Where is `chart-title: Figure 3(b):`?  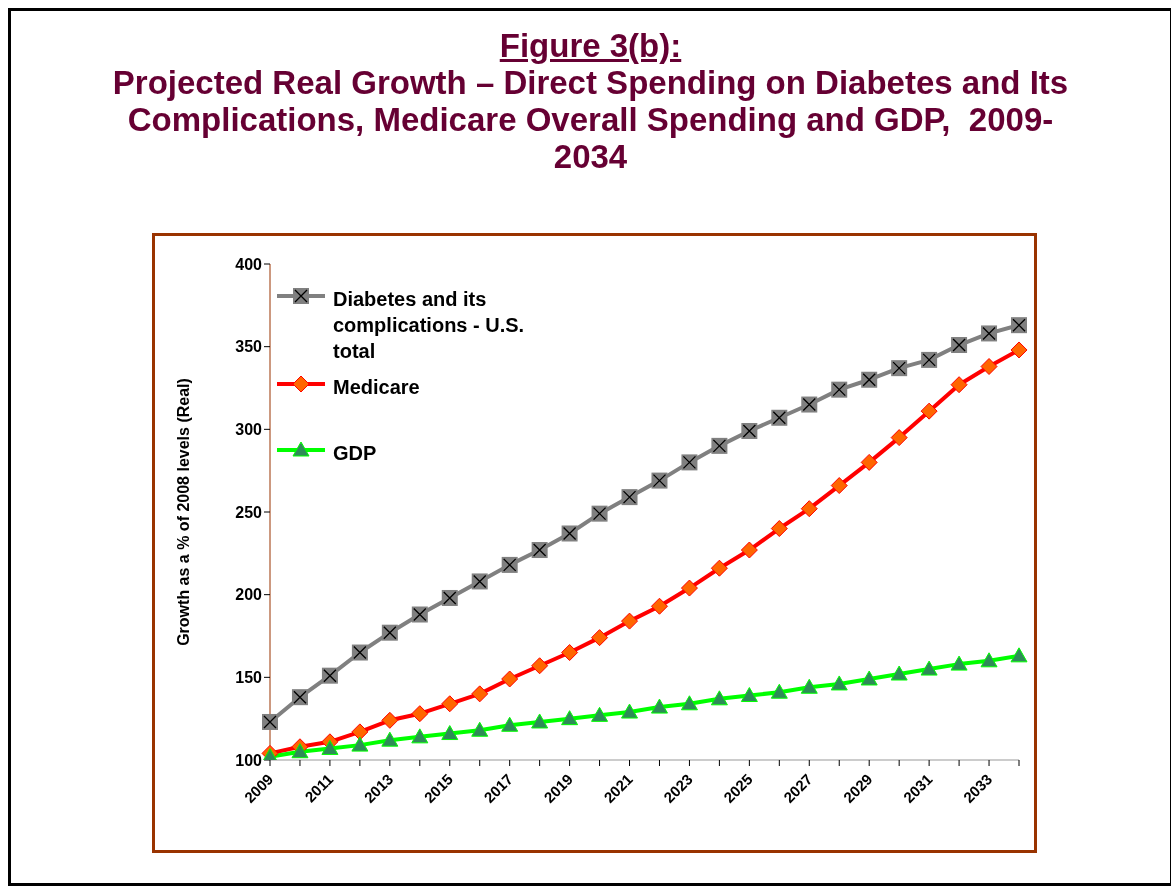 chart-title: Figure 3(b): is located at coordinates (590, 45).